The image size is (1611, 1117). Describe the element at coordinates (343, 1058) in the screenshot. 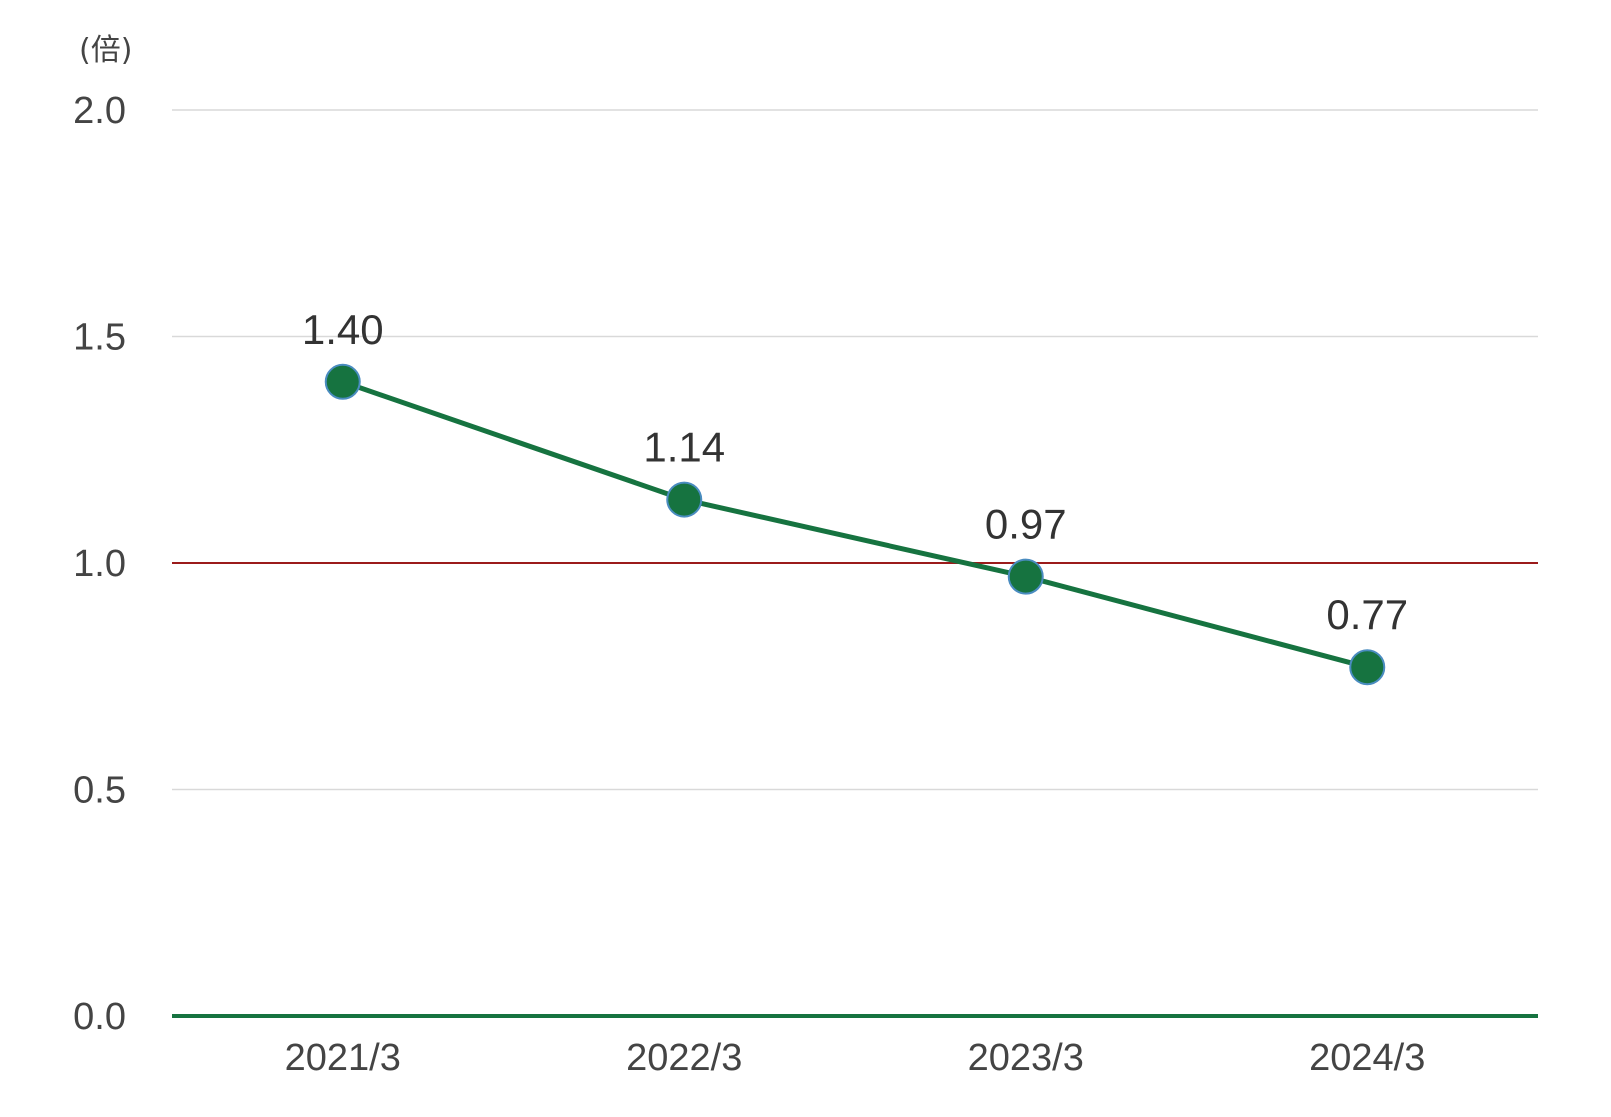

I see `x-tick-label: 2021/3` at that location.